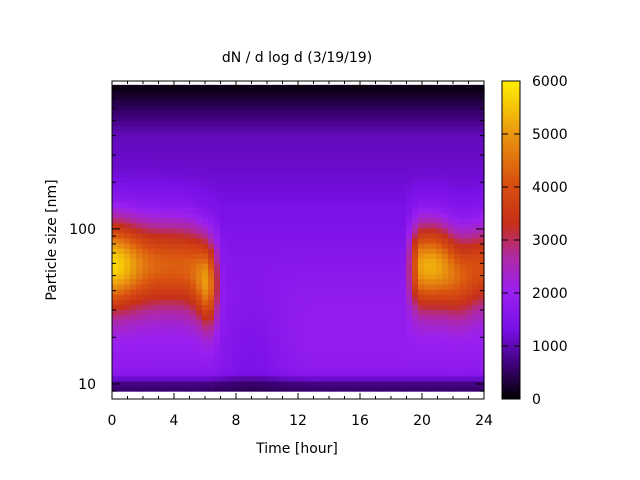  I want to click on y-tick-label: 100, so click(82, 230).